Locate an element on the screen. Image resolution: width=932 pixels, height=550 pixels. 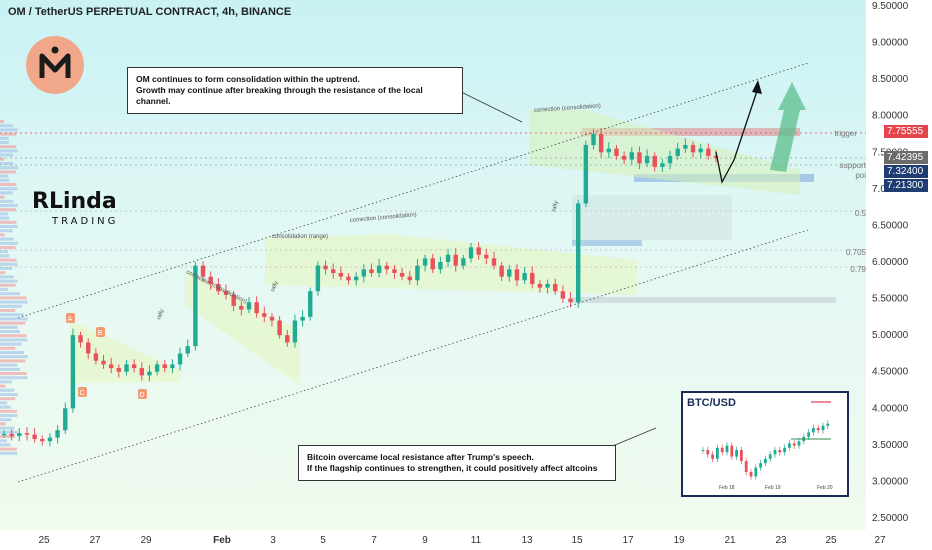
trigger-price-tag: 7.75555 is located at coordinates (906, 131).